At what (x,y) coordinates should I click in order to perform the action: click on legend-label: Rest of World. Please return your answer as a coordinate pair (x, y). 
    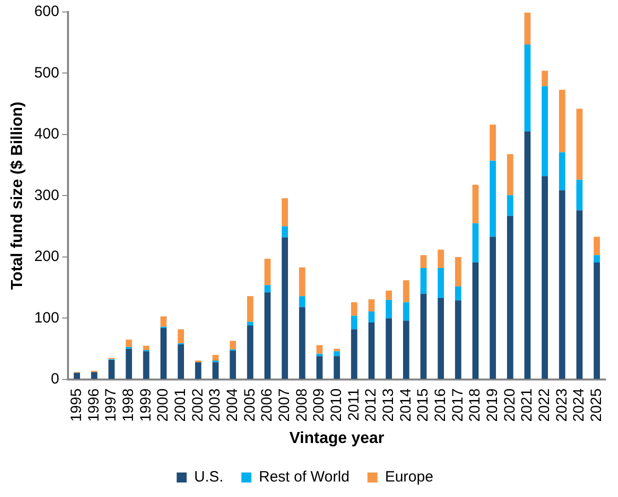
    Looking at the image, I should click on (304, 477).